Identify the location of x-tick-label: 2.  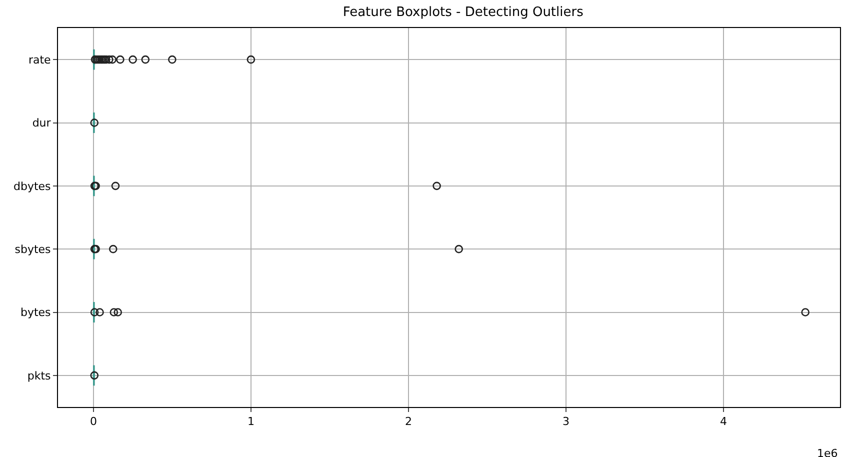
(408, 421).